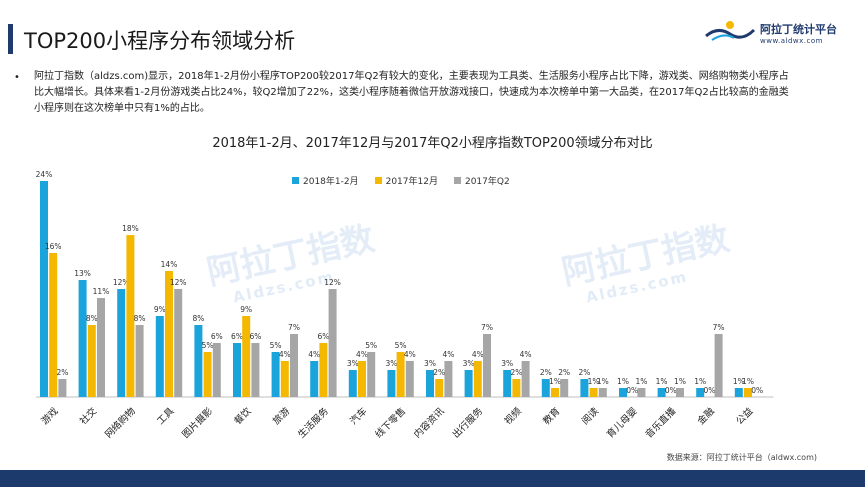  What do you see at coordinates (331, 182) in the screenshot?
I see `legend-label: 2018年1-2月` at bounding box center [331, 182].